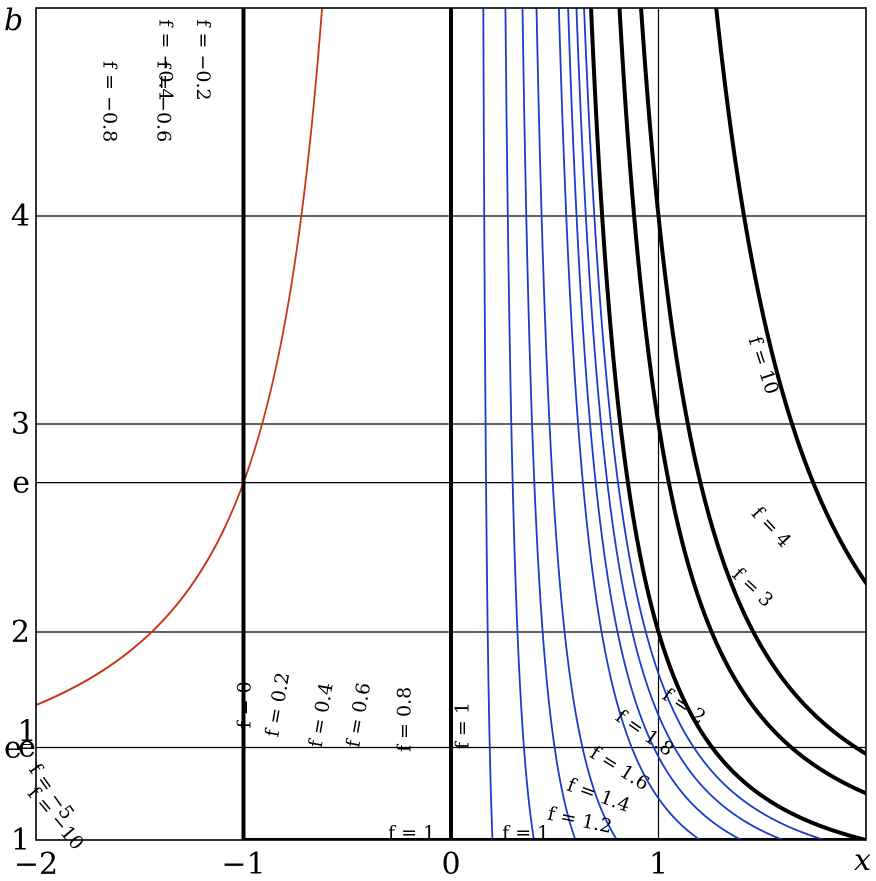  What do you see at coordinates (243, 864) in the screenshot?
I see `x-tick-label: −1` at bounding box center [243, 864].